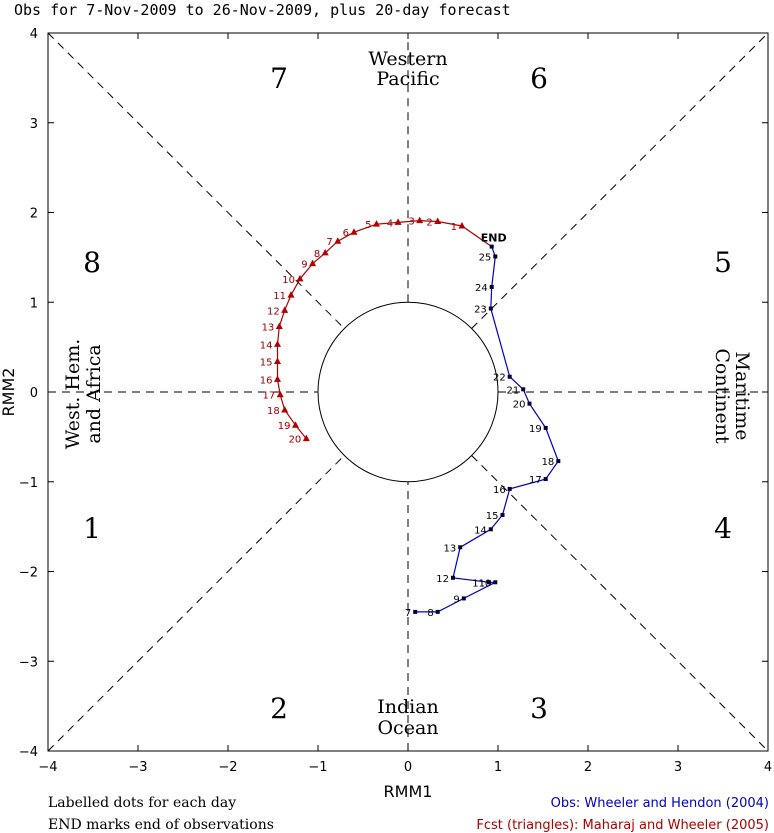 Image resolution: width=774 pixels, height=833 pixels. I want to click on phase-3-label: 3, so click(539, 708).